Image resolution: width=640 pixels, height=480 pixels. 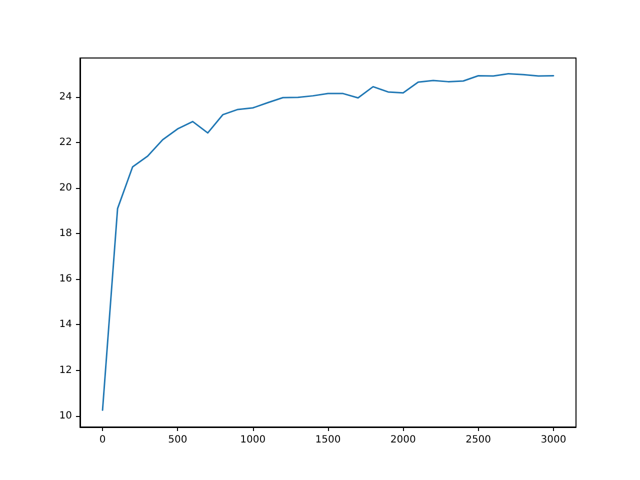 I want to click on x-tick-label: 2500, so click(x=479, y=440).